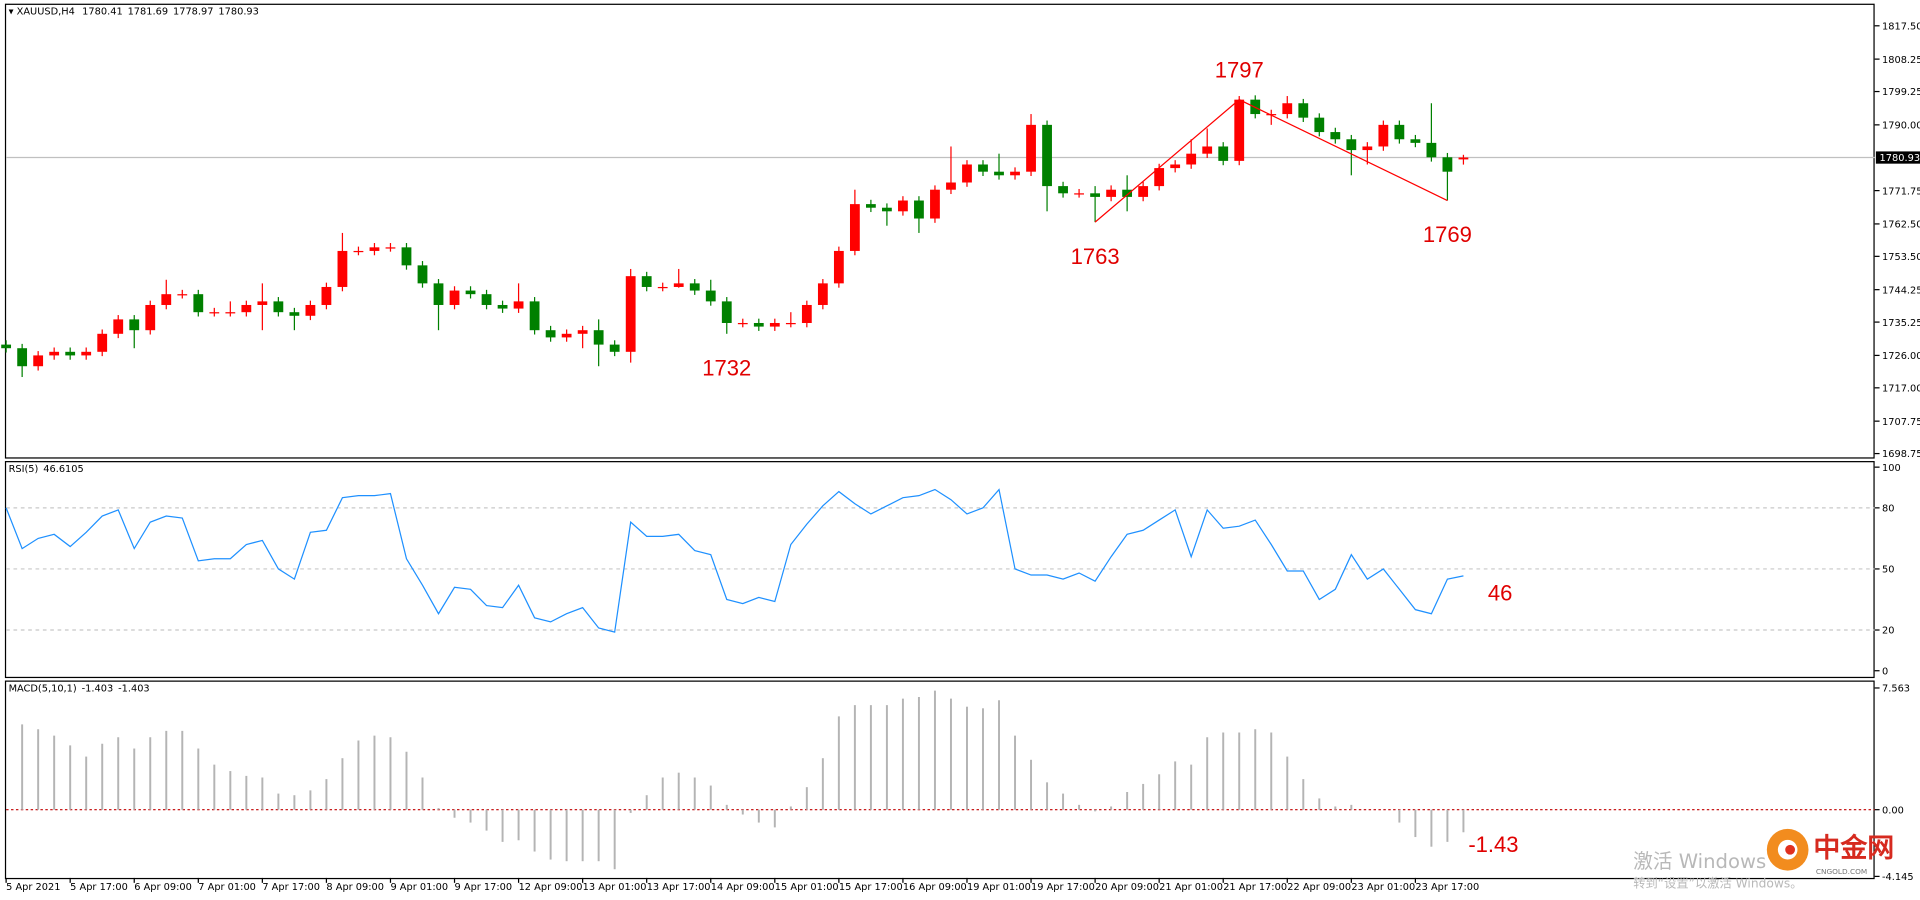 The width and height of the screenshot is (1920, 900). I want to click on macd-name: MACD(5,10,1), so click(43, 689).